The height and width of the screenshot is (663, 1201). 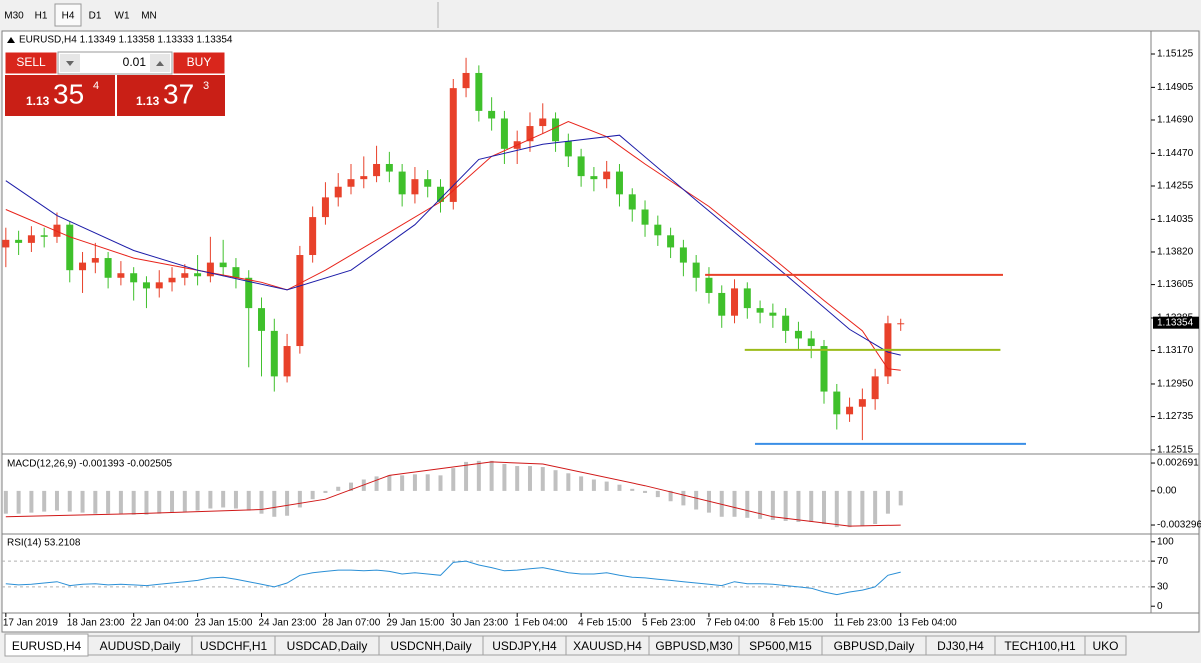 What do you see at coordinates (30, 623) in the screenshot?
I see `x-tick-label: 17 Jan 2019` at bounding box center [30, 623].